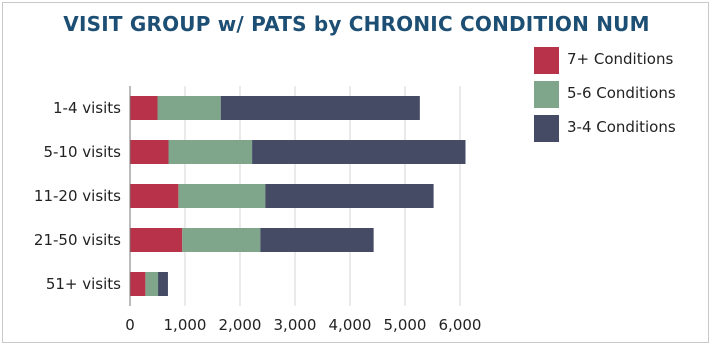 The width and height of the screenshot is (713, 347). Describe the element at coordinates (405, 325) in the screenshot. I see `x-tick-label: 5,000` at that location.